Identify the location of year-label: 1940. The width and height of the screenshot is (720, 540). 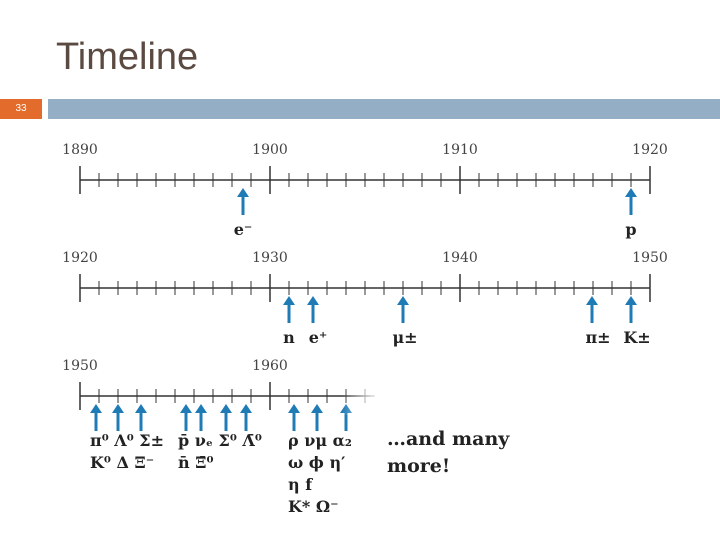
(460, 258).